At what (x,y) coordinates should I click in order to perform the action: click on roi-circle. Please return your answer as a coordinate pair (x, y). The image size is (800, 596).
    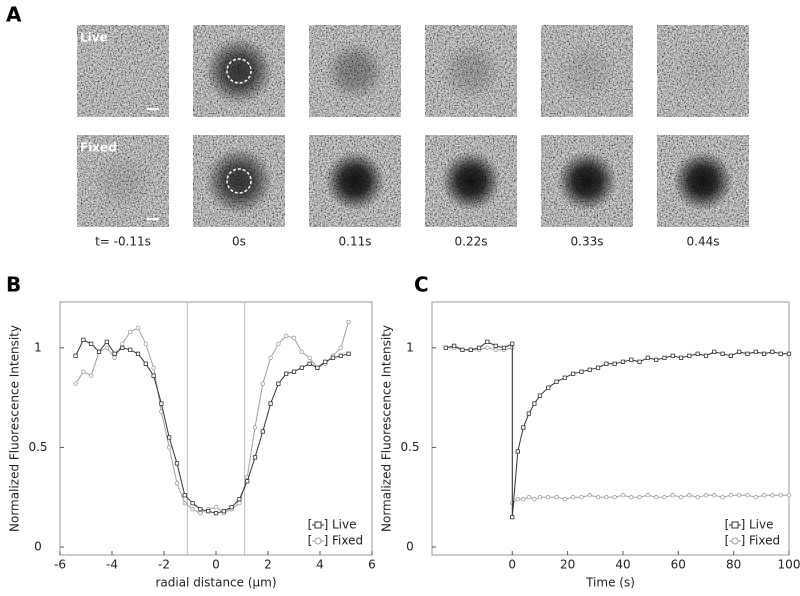
    Looking at the image, I should click on (239, 71).